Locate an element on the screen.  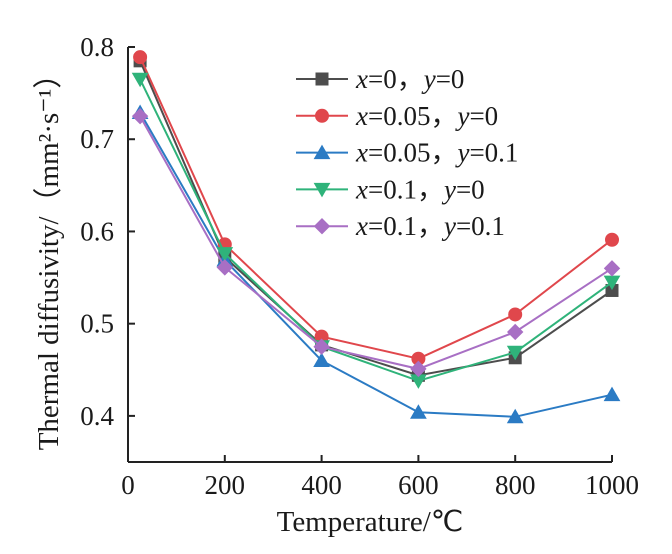
legend-label: x=0，y=0 is located at coordinates (409, 79).